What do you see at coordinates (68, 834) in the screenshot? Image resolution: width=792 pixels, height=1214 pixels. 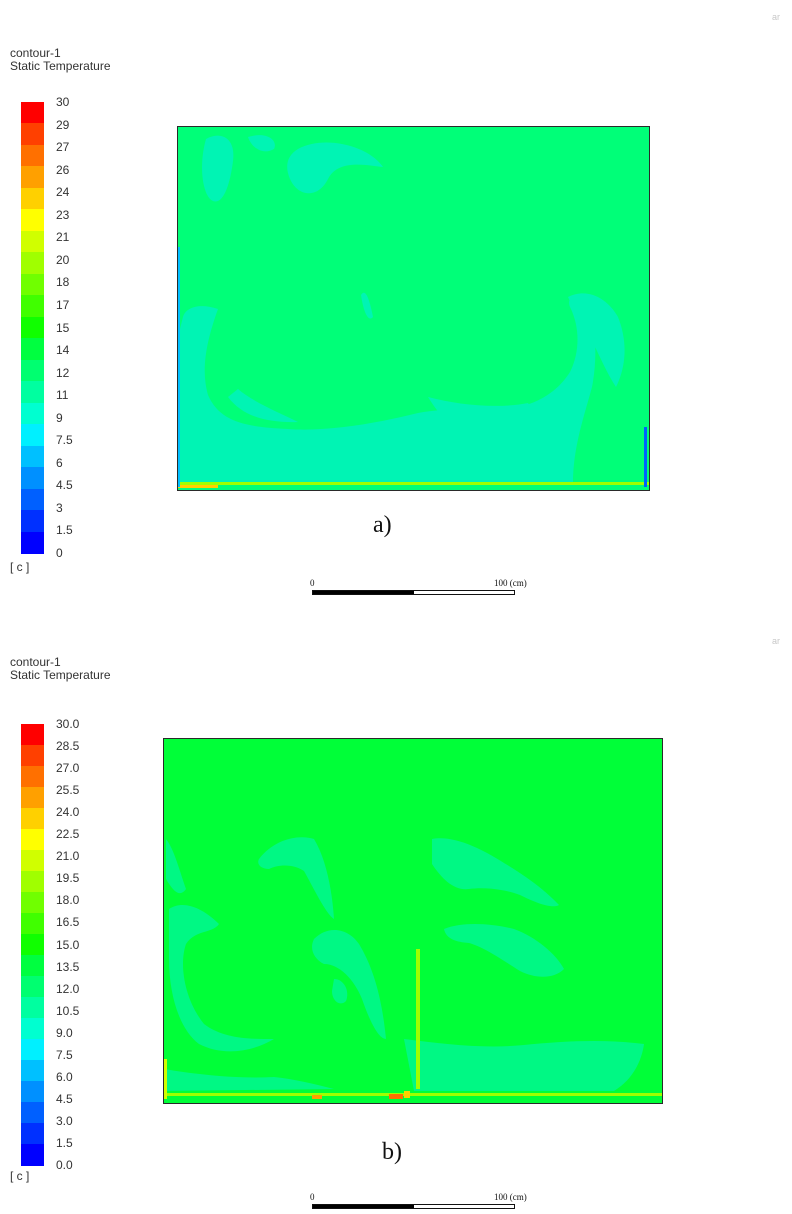 I see `legend-tick-label: 22.5` at bounding box center [68, 834].